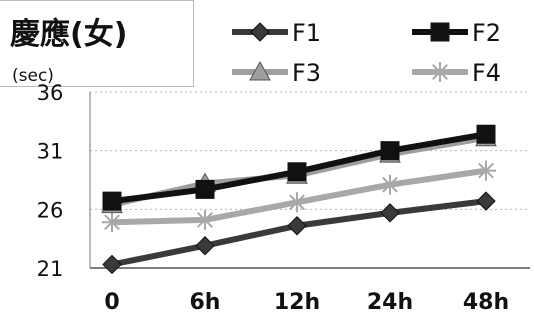 The height and width of the screenshot is (323, 534). I want to click on legend-label: F1, so click(306, 33).